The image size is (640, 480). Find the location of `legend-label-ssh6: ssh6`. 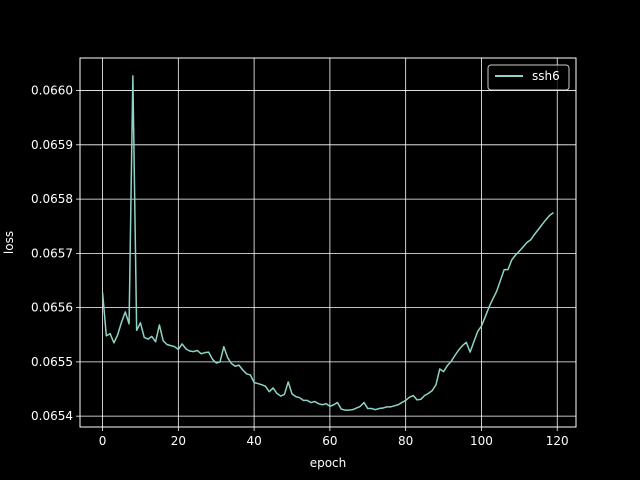

legend-label-ssh6: ssh6 is located at coordinates (546, 76).